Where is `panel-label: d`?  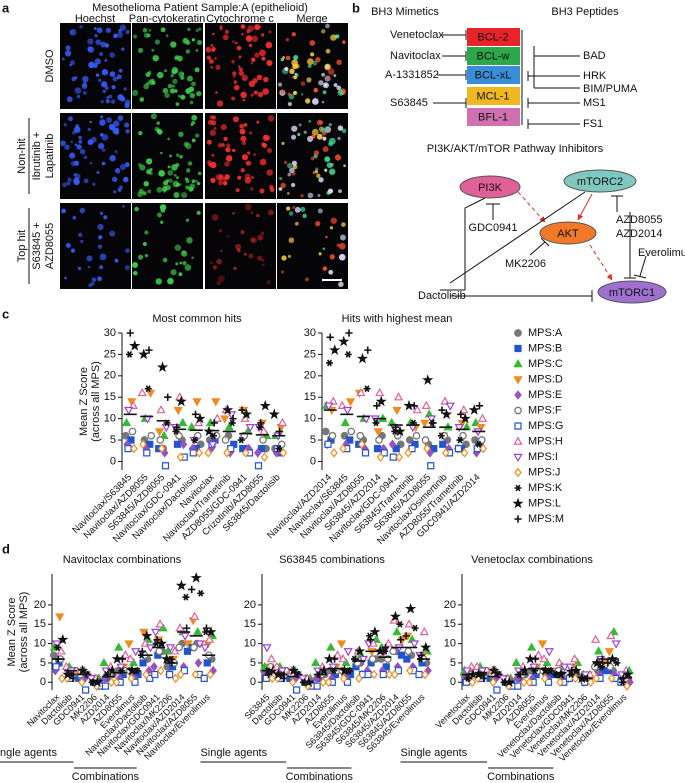 panel-label: d is located at coordinates (6, 548).